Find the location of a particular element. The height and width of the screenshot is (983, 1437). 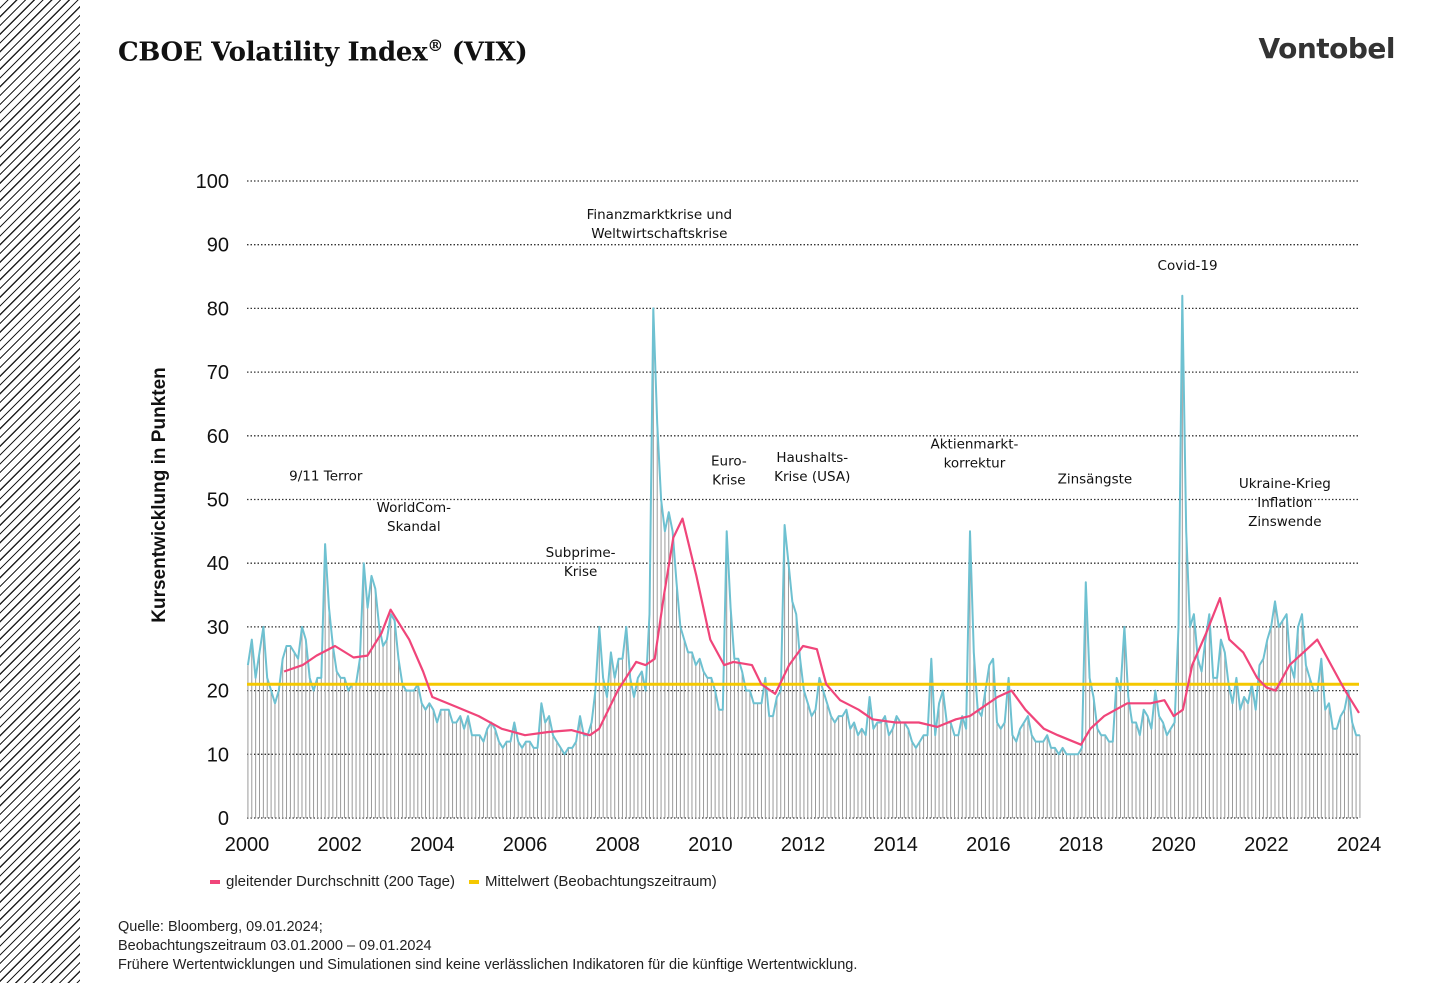

y-tick-label: 50 is located at coordinates (218, 501).